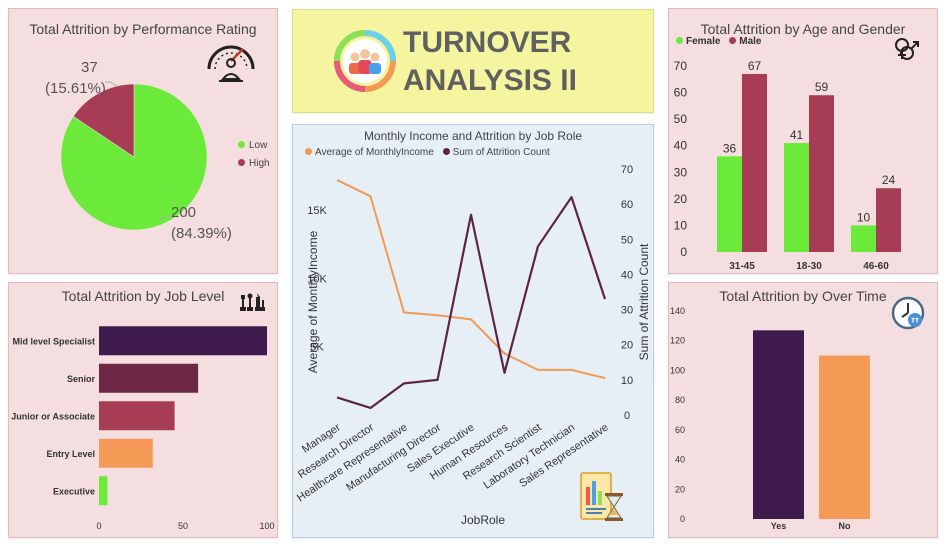 This screenshot has width=946, height=547. I want to click on overtime-clock-icon, so click(908, 313).